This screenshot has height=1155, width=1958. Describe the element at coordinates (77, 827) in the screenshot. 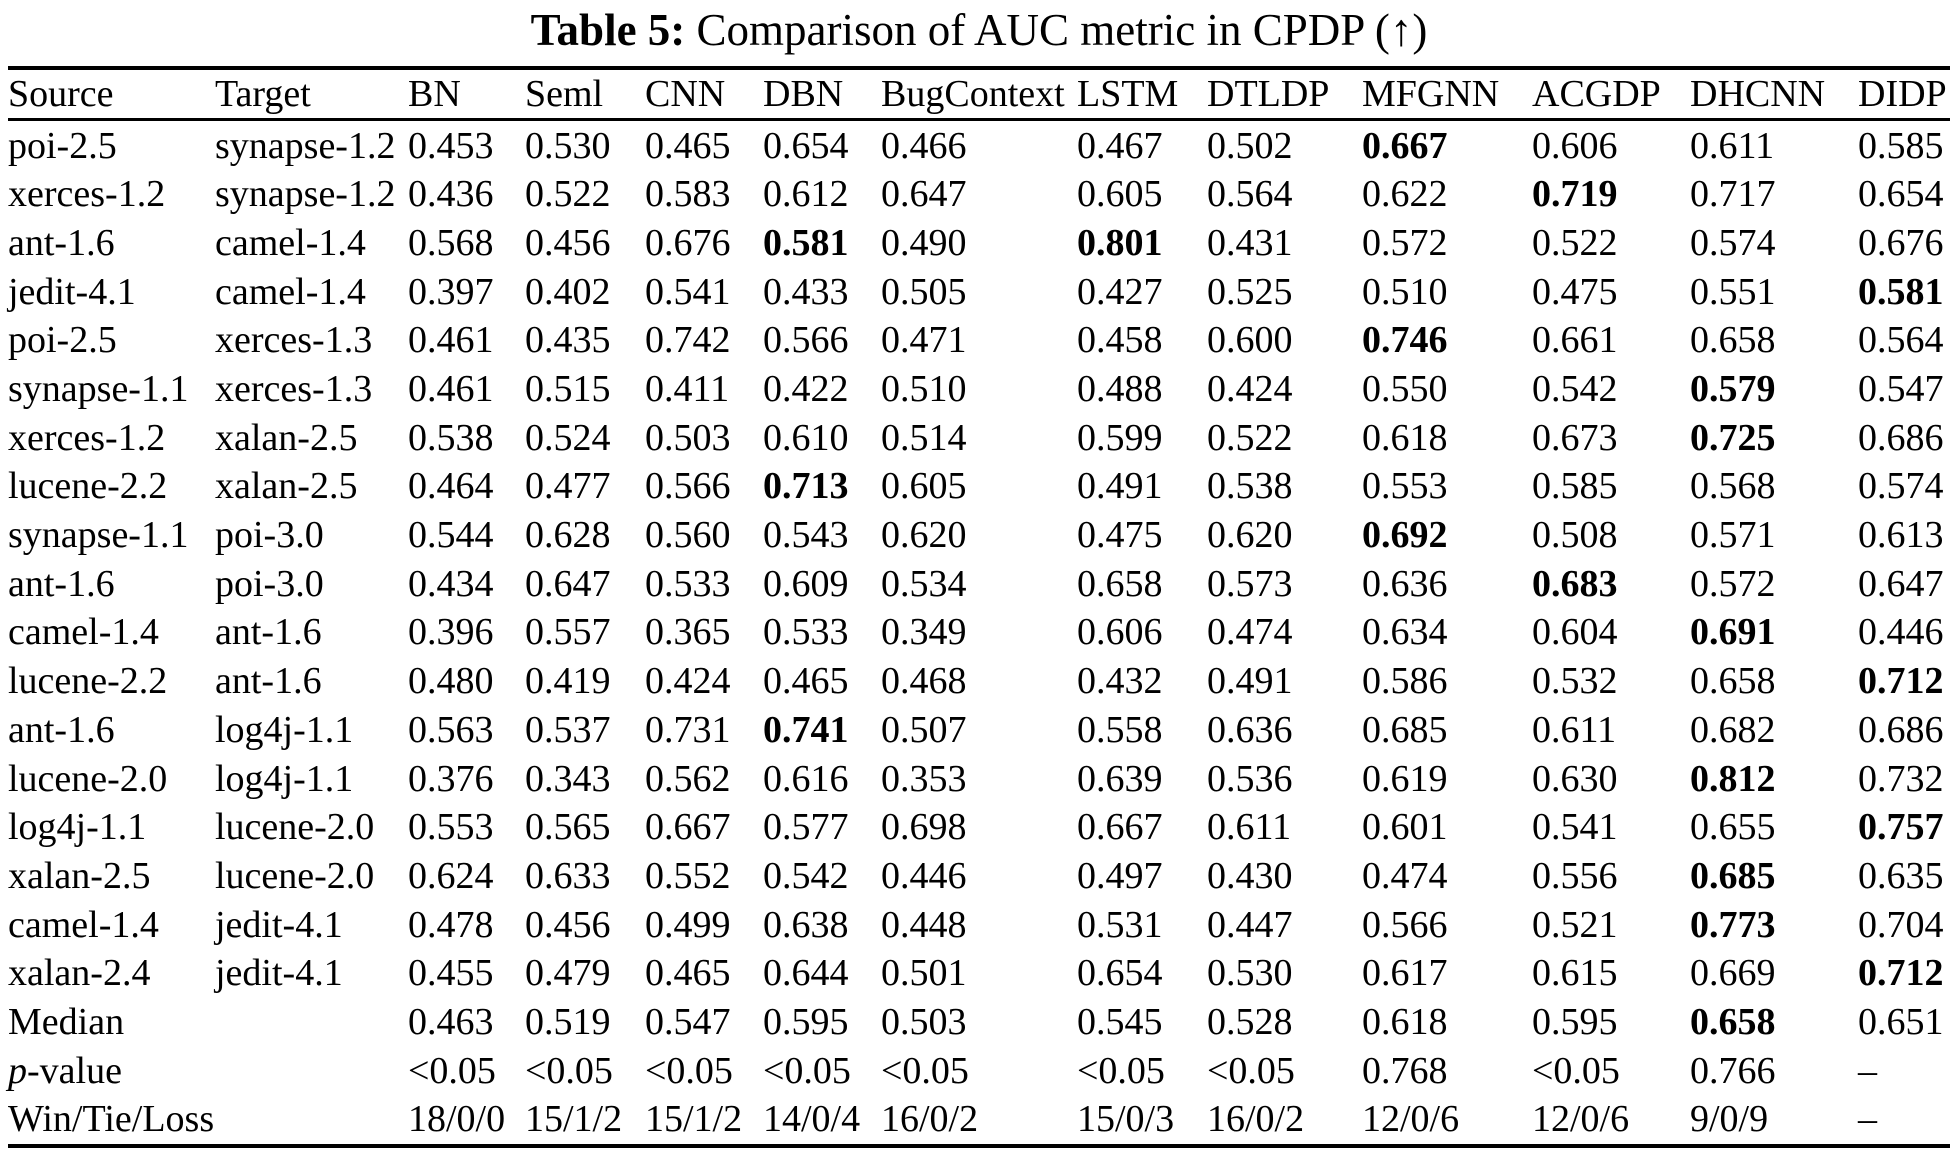

I see `row-source-label: log4j-1.1` at that location.